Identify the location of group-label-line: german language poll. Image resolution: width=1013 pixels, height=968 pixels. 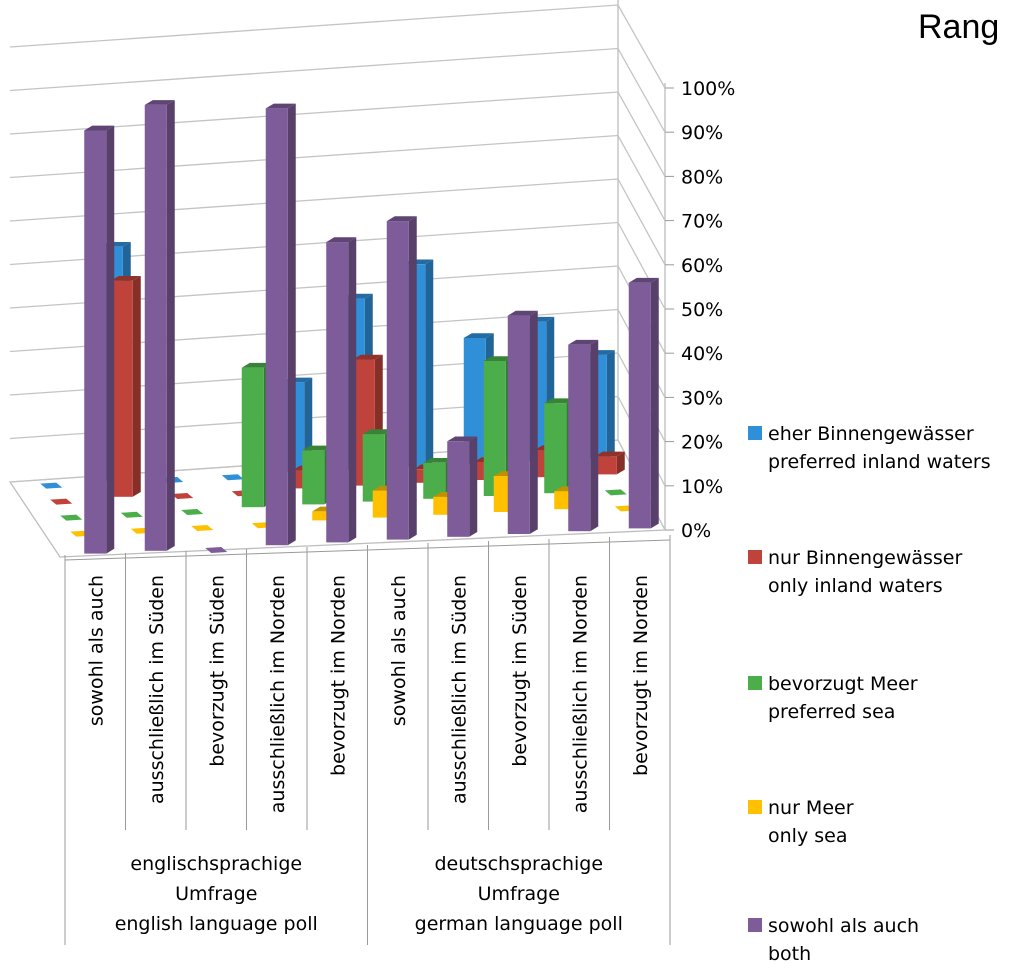
(519, 924).